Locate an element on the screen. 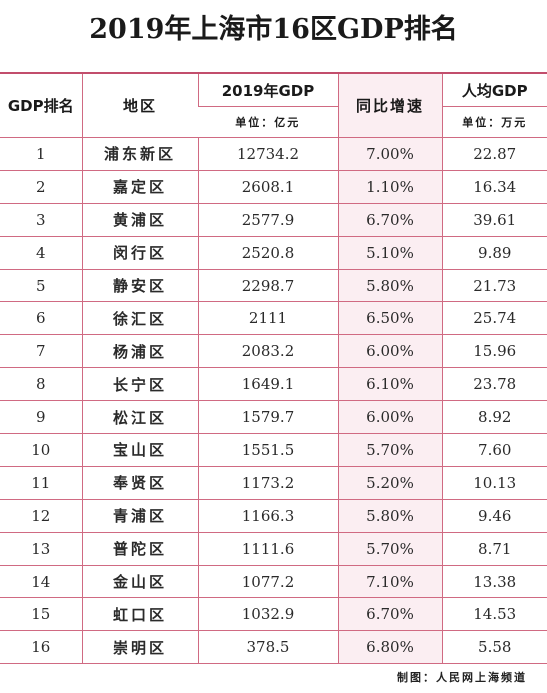 This screenshot has height=693, width=547. cell-district: 黄浦区 is located at coordinates (139, 220).